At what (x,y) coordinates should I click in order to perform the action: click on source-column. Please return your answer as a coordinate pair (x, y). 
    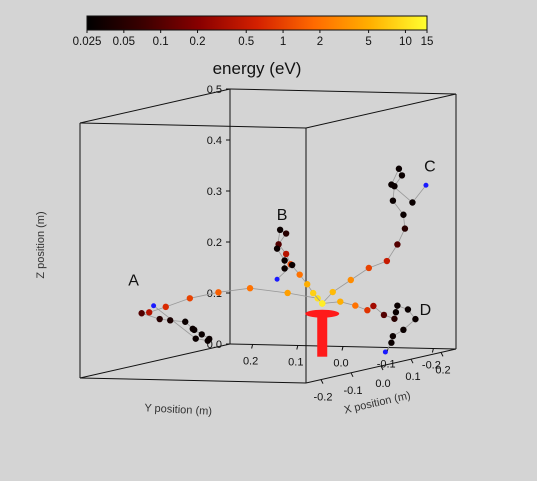
    Looking at the image, I should click on (322, 335).